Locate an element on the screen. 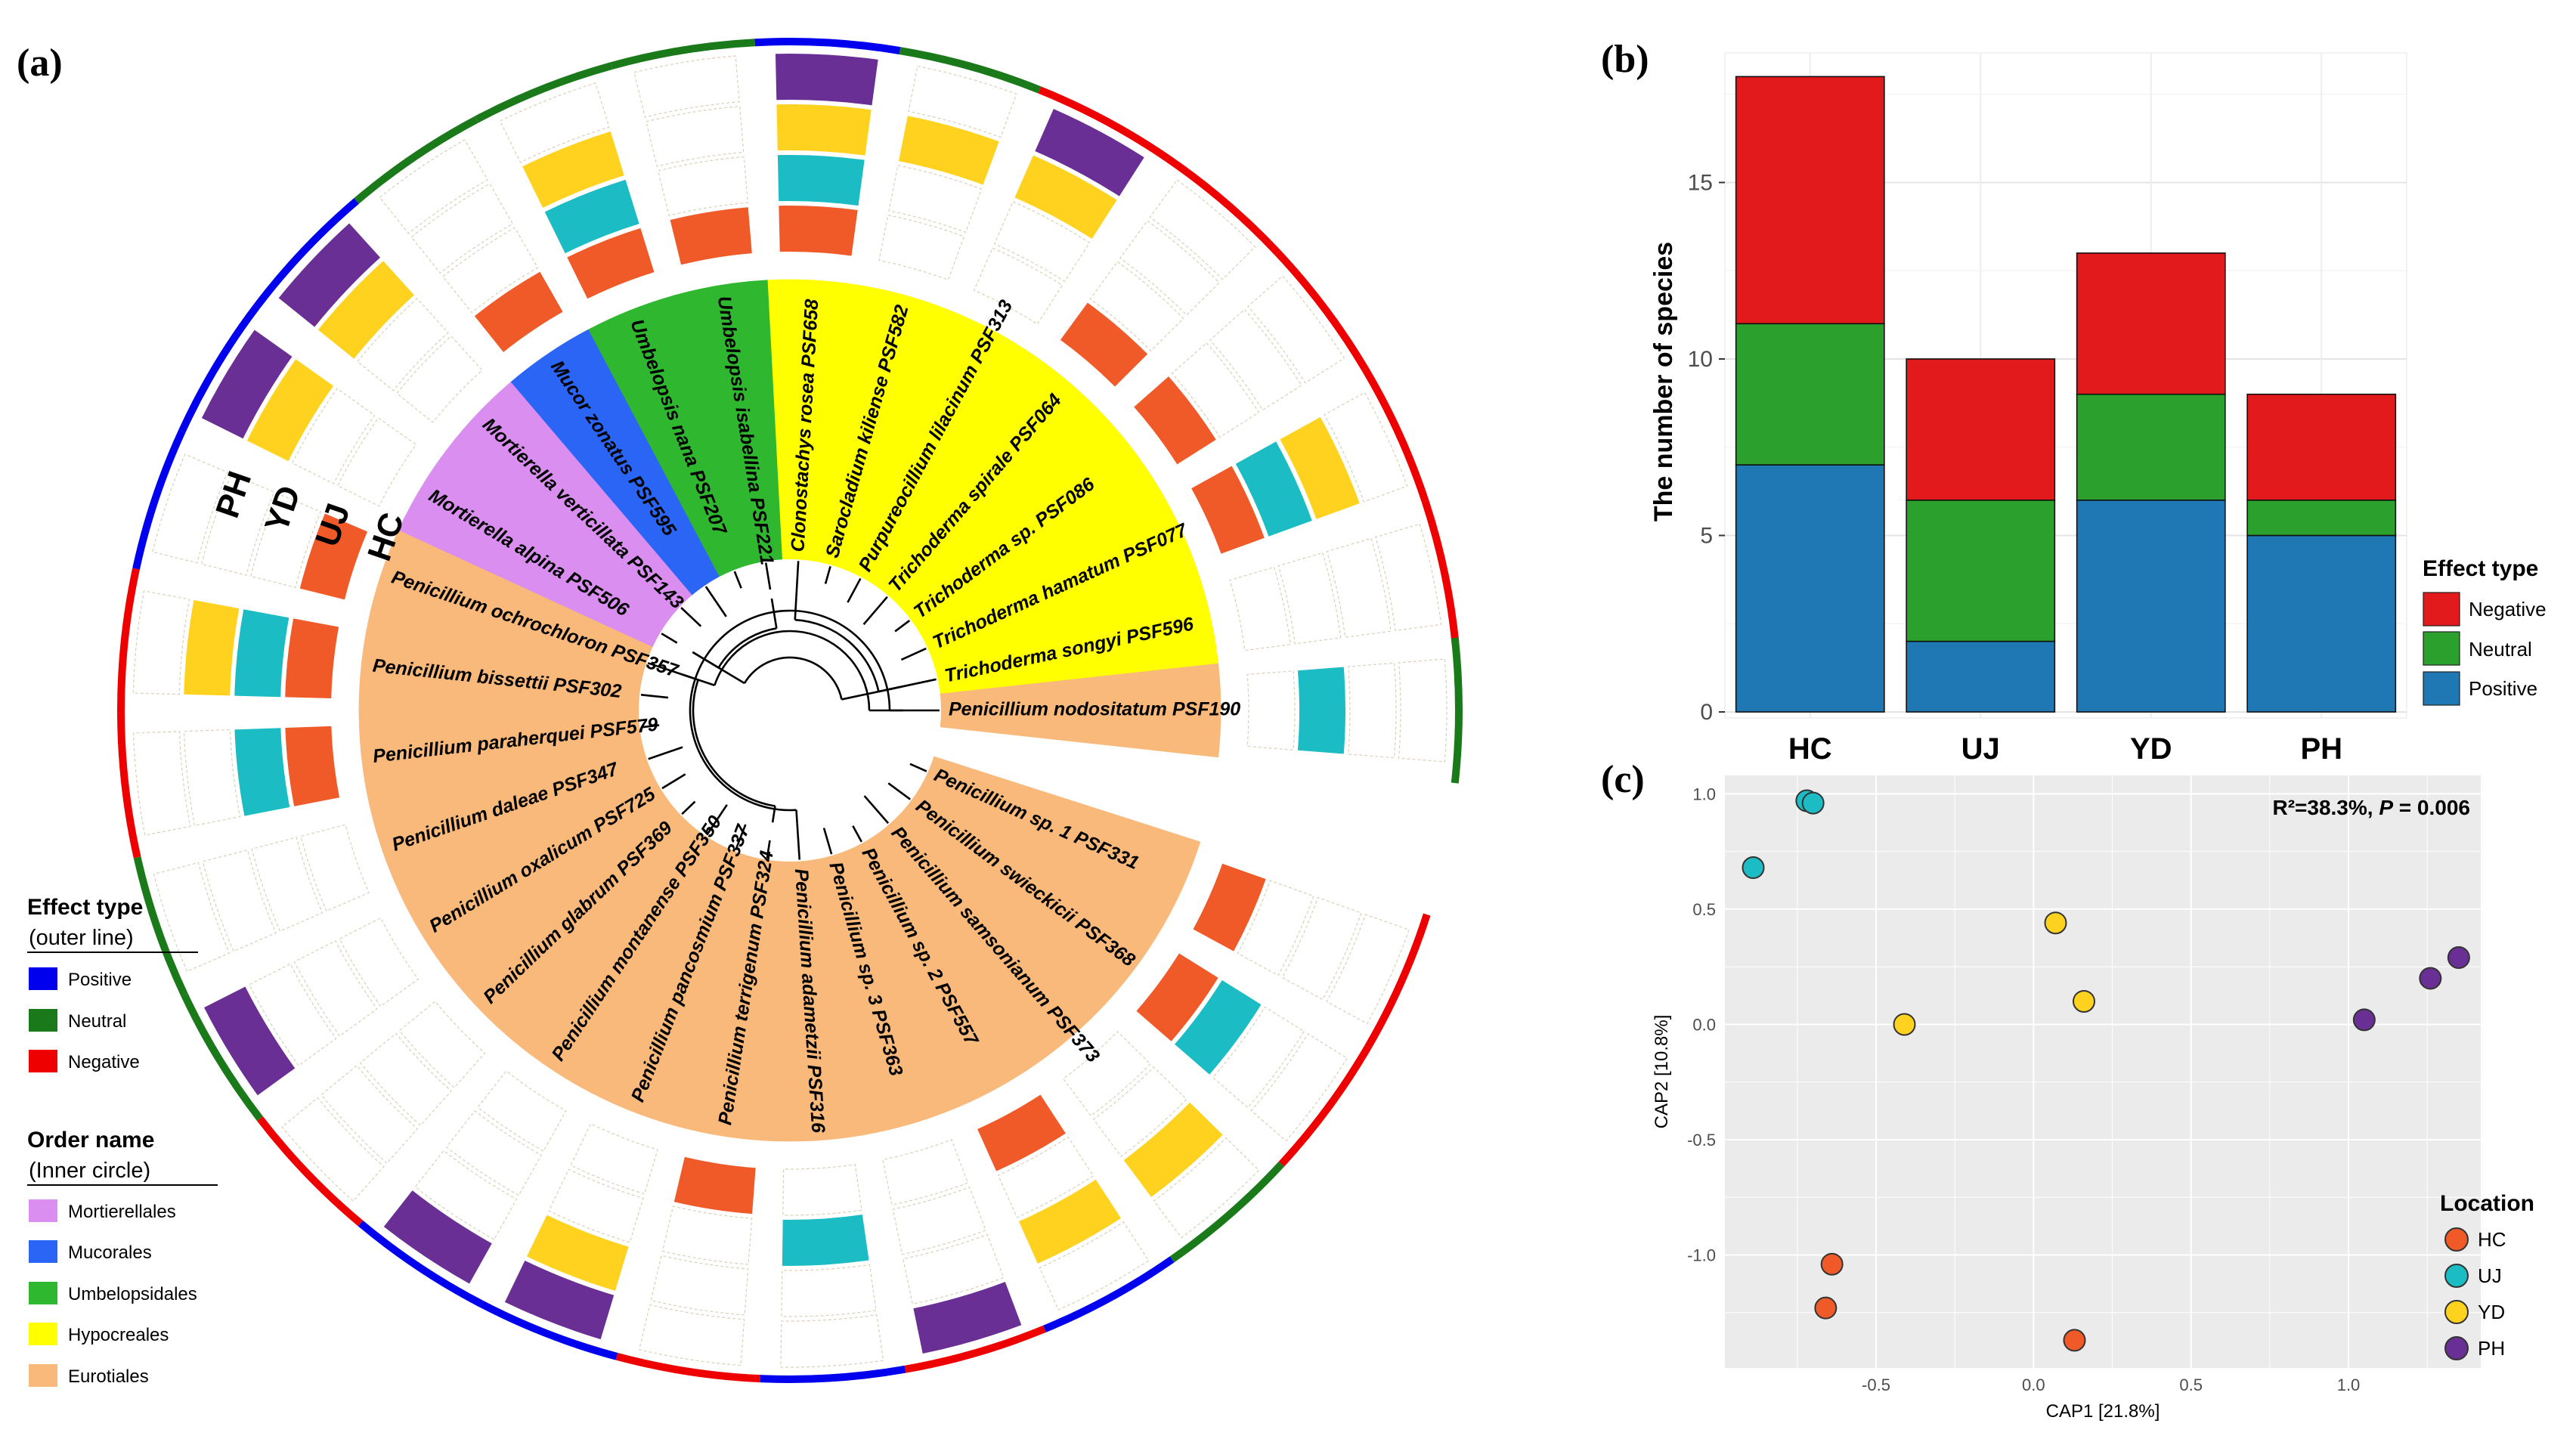 This screenshot has width=2576, height=1442. presence-cell-trichoderma-spirale-psf064-uj is located at coordinates (1136, 307).